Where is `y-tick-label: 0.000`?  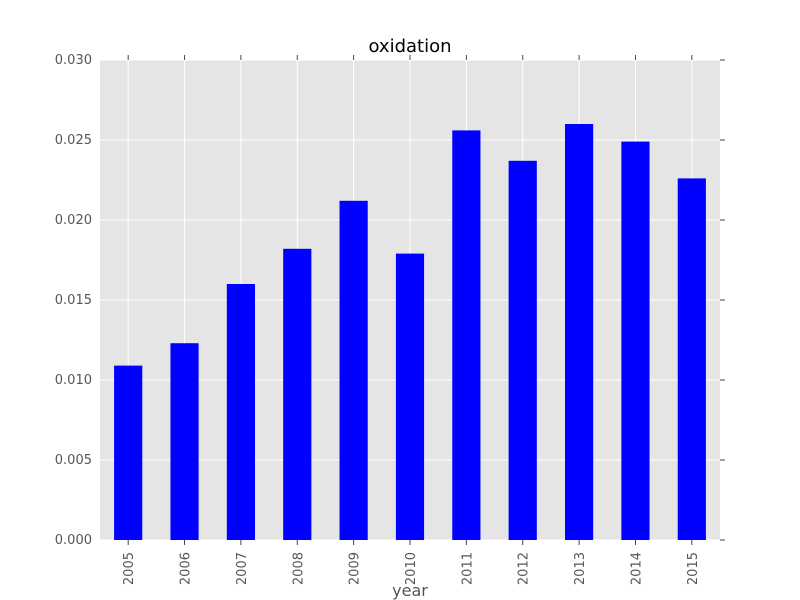 y-tick-label: 0.000 is located at coordinates (73, 540).